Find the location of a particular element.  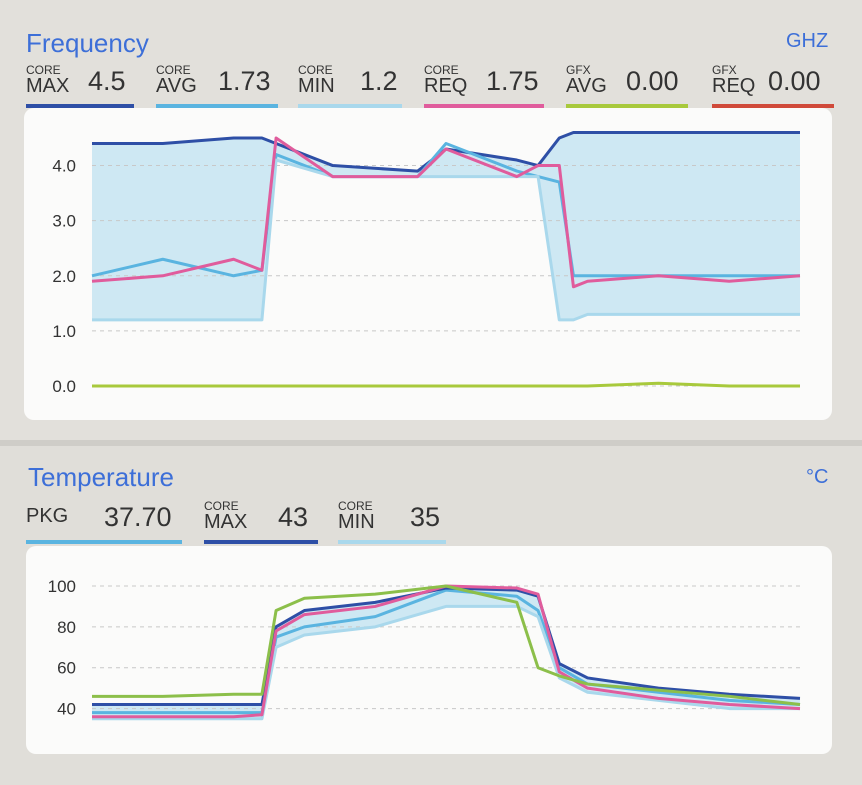

y-tick-label: 4.0 is located at coordinates (64, 166).